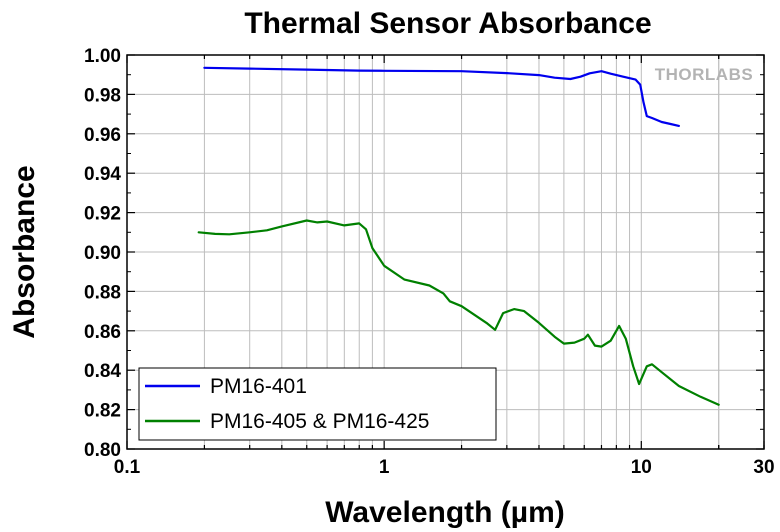 This screenshot has width=780, height=532. I want to click on x-tick-label: 1, so click(384, 467).